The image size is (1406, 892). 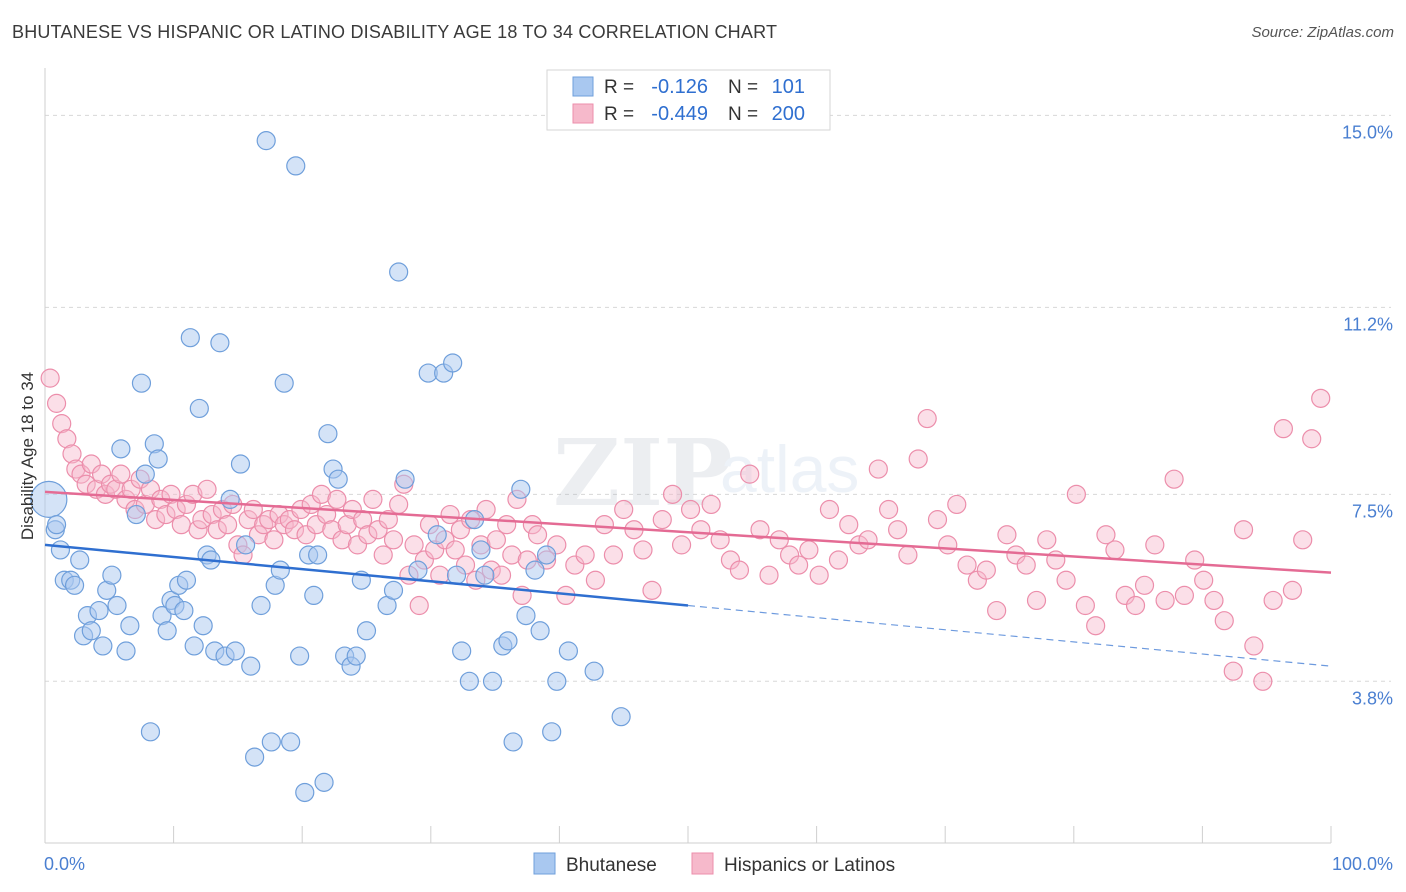 What do you see at coordinates (743, 87) in the screenshot?
I see `legend-n-label-1: N =` at bounding box center [743, 87].